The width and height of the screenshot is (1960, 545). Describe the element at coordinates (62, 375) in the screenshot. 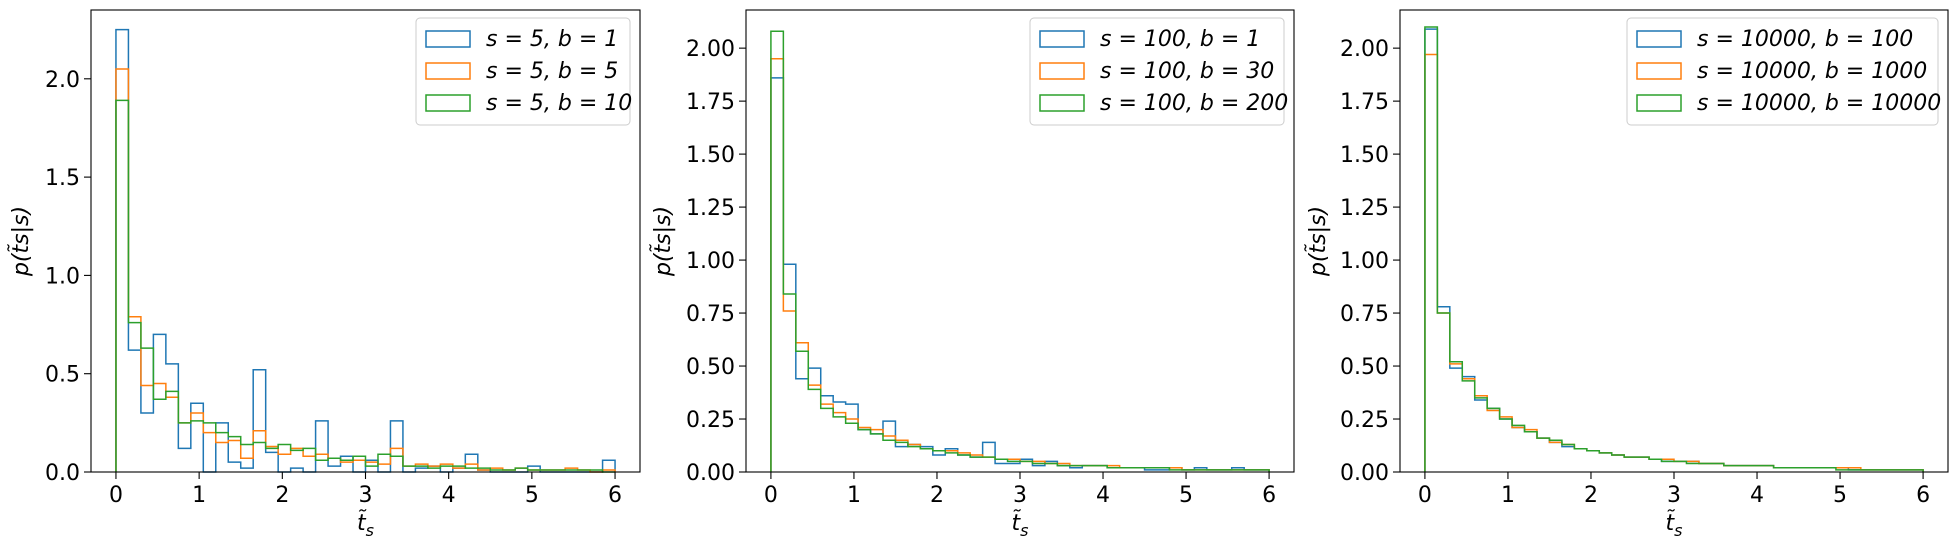

I see `y-tick-label: 0.5` at that location.